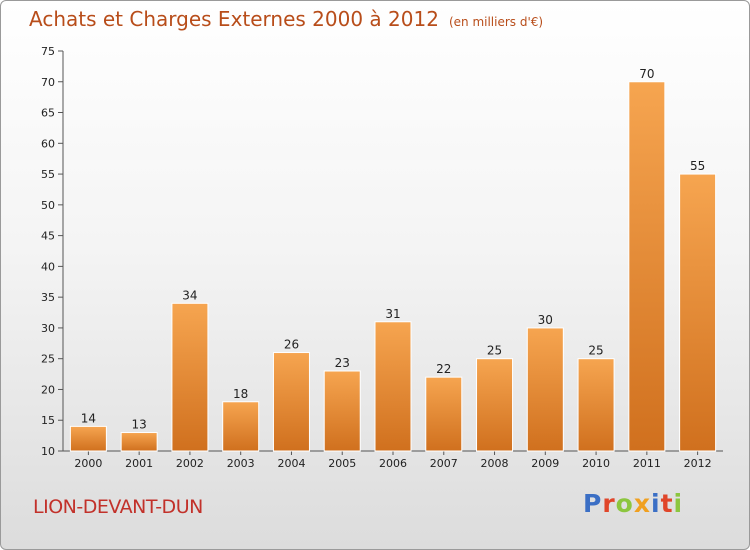 The image size is (750, 550). What do you see at coordinates (291, 345) in the screenshot?
I see `bar-value-label: 26` at bounding box center [291, 345].